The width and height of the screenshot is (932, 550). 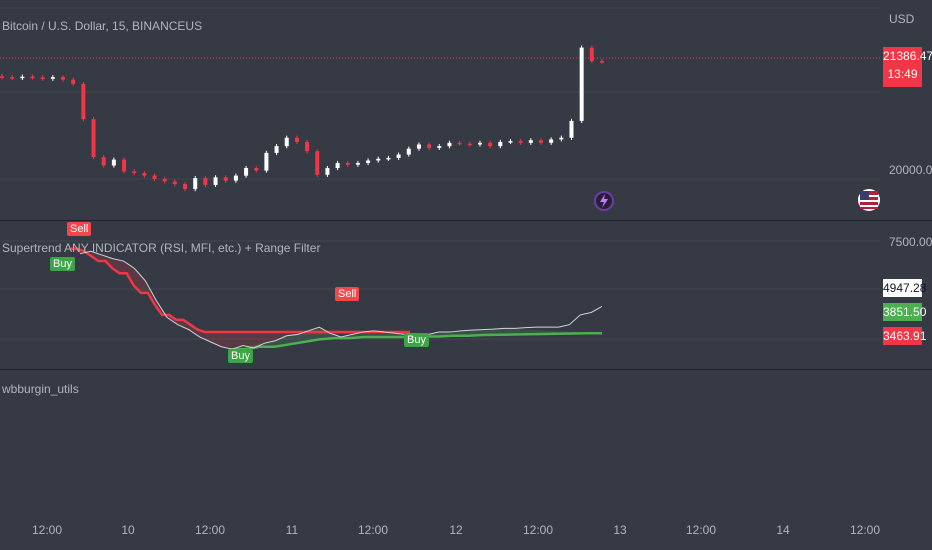 What do you see at coordinates (910, 170) in the screenshot?
I see `y-tick-main: 20000.00` at bounding box center [910, 170].